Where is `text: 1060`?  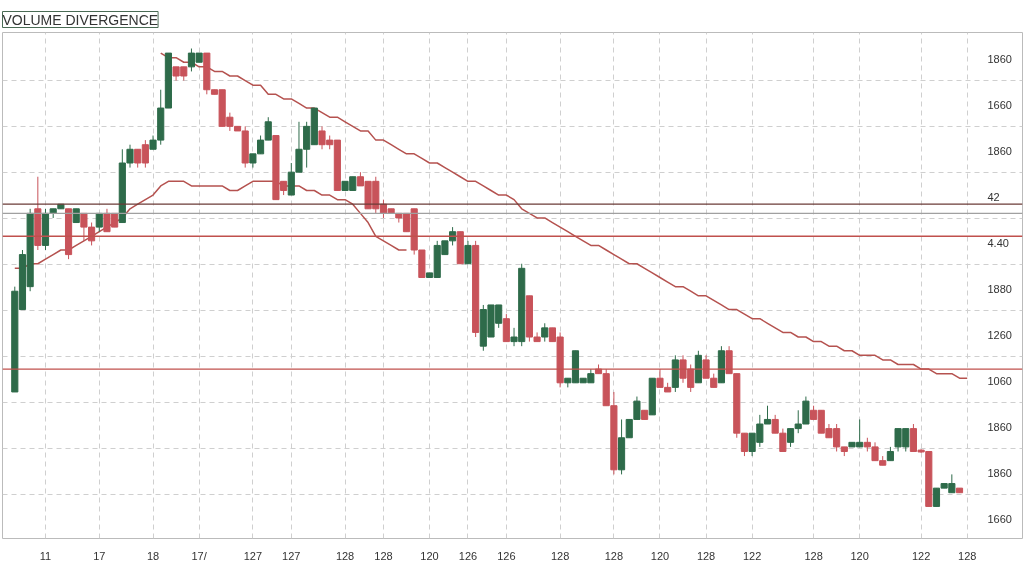
text: 1060 is located at coordinates (999, 380).